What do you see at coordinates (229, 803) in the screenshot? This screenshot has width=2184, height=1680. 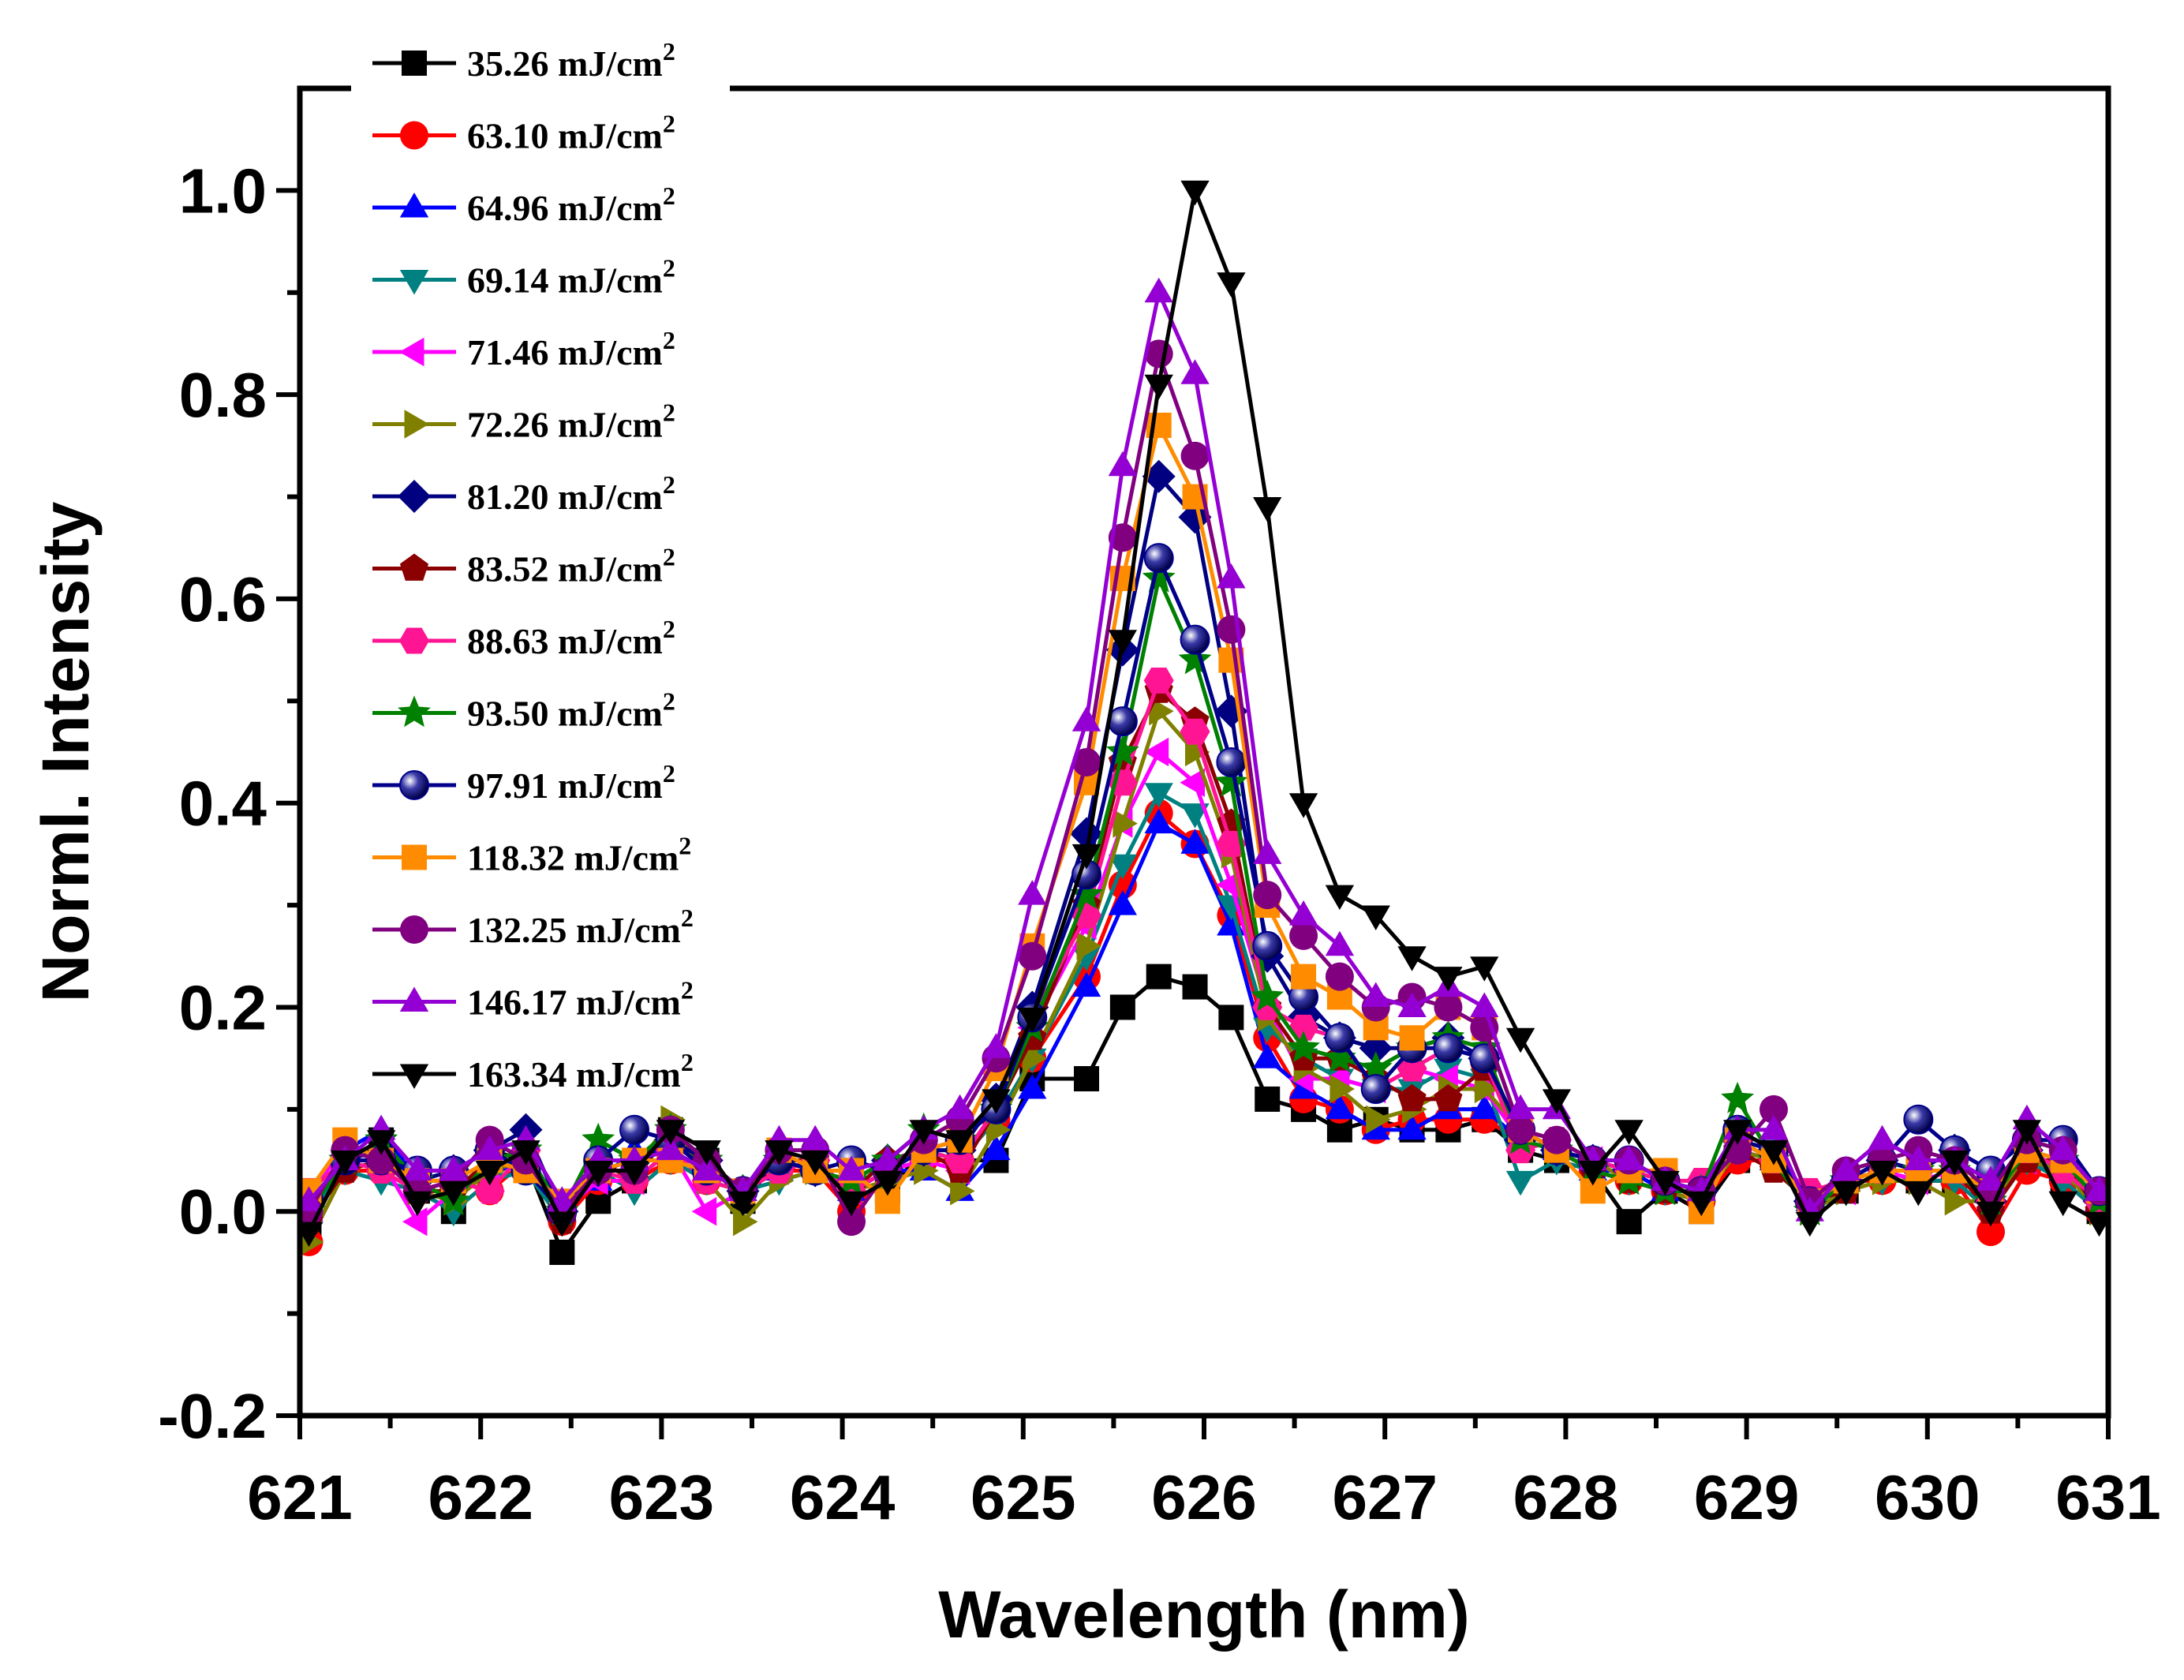 I see `y-axis: -0.2 0.0 0.2 0.4 0.6 0.8 1.0` at bounding box center [229, 803].